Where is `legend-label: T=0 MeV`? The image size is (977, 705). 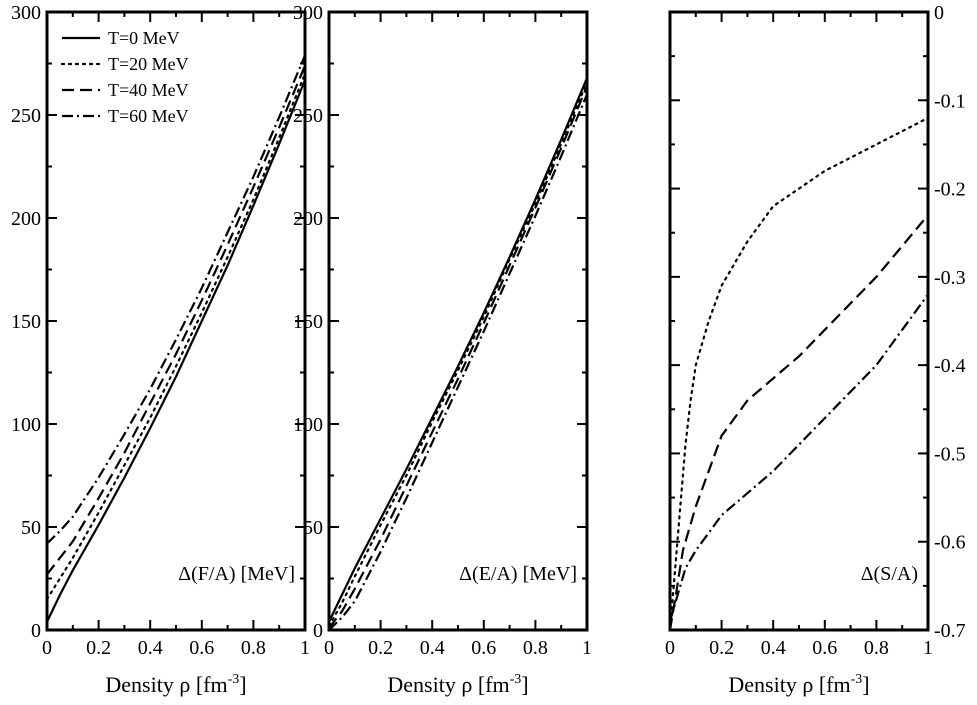 legend-label: T=0 MeV is located at coordinates (144, 38).